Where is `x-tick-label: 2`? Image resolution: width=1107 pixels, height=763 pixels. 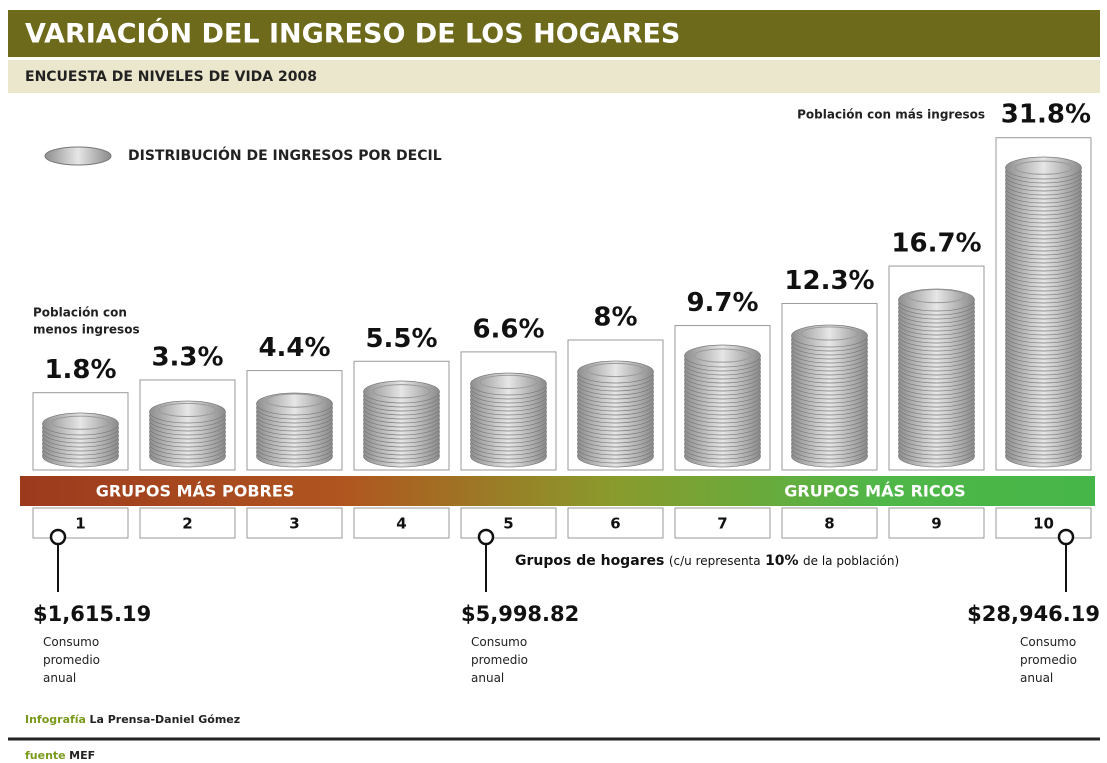
x-tick-label: 2 is located at coordinates (187, 524).